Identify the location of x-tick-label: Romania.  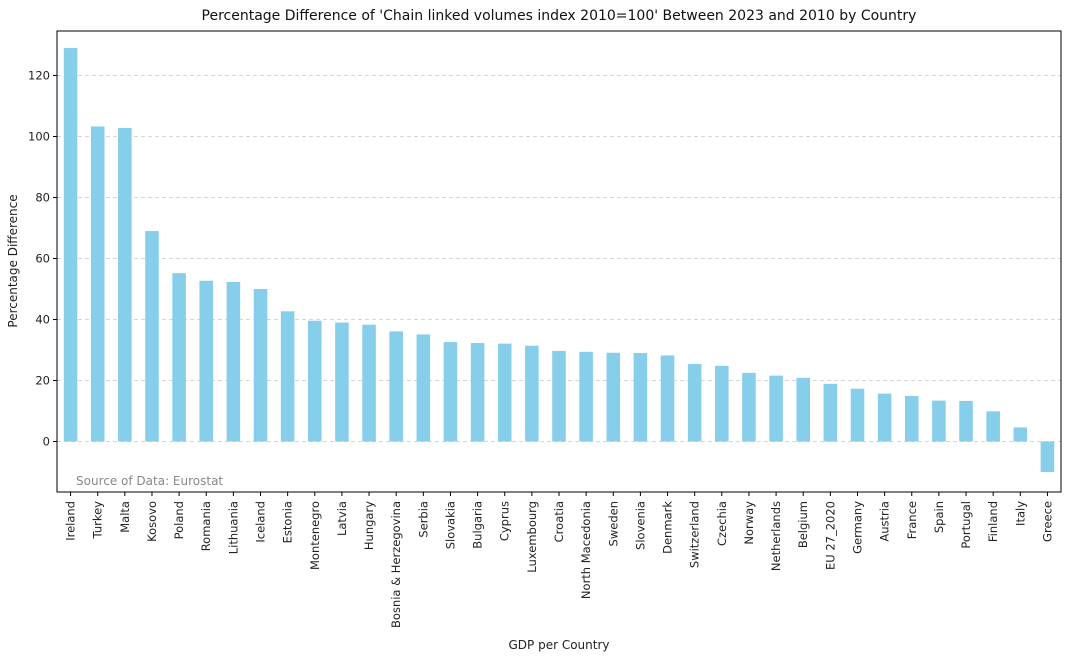
(206, 526).